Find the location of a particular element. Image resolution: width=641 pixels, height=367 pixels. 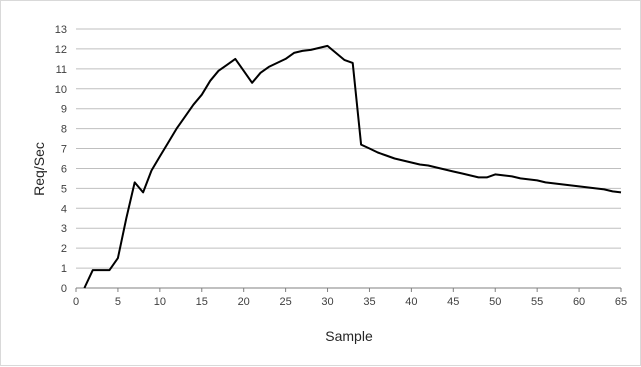

y-tick-label: 11 is located at coordinates (61, 70).